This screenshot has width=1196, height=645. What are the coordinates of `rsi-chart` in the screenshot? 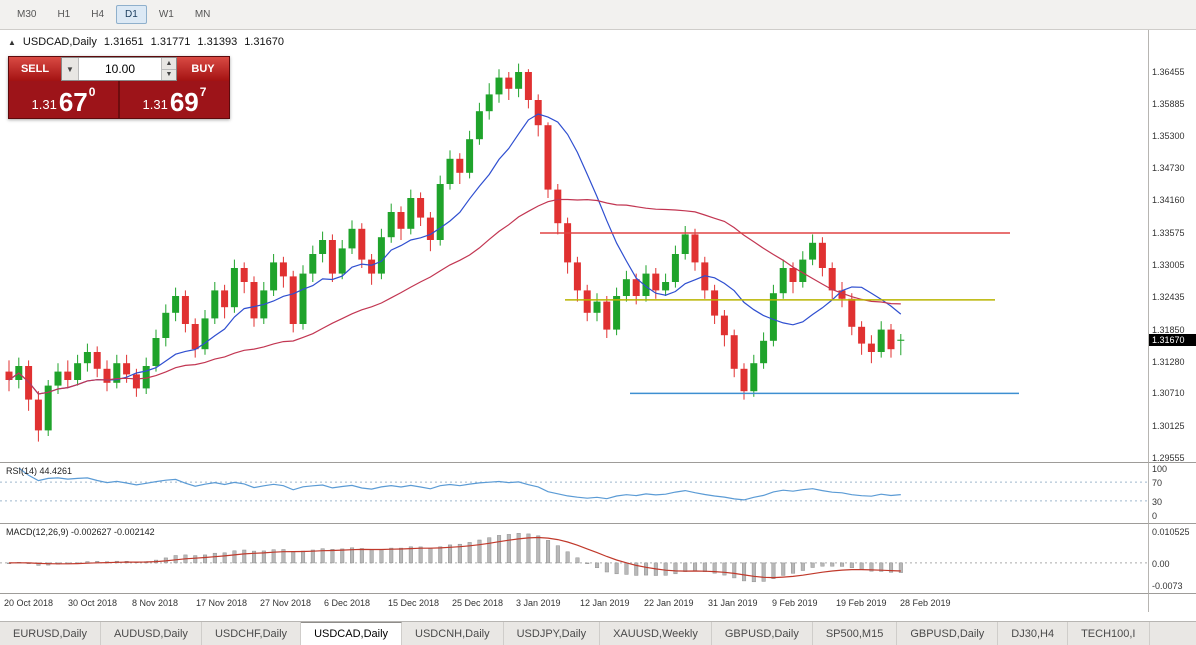 It's located at (574, 484).